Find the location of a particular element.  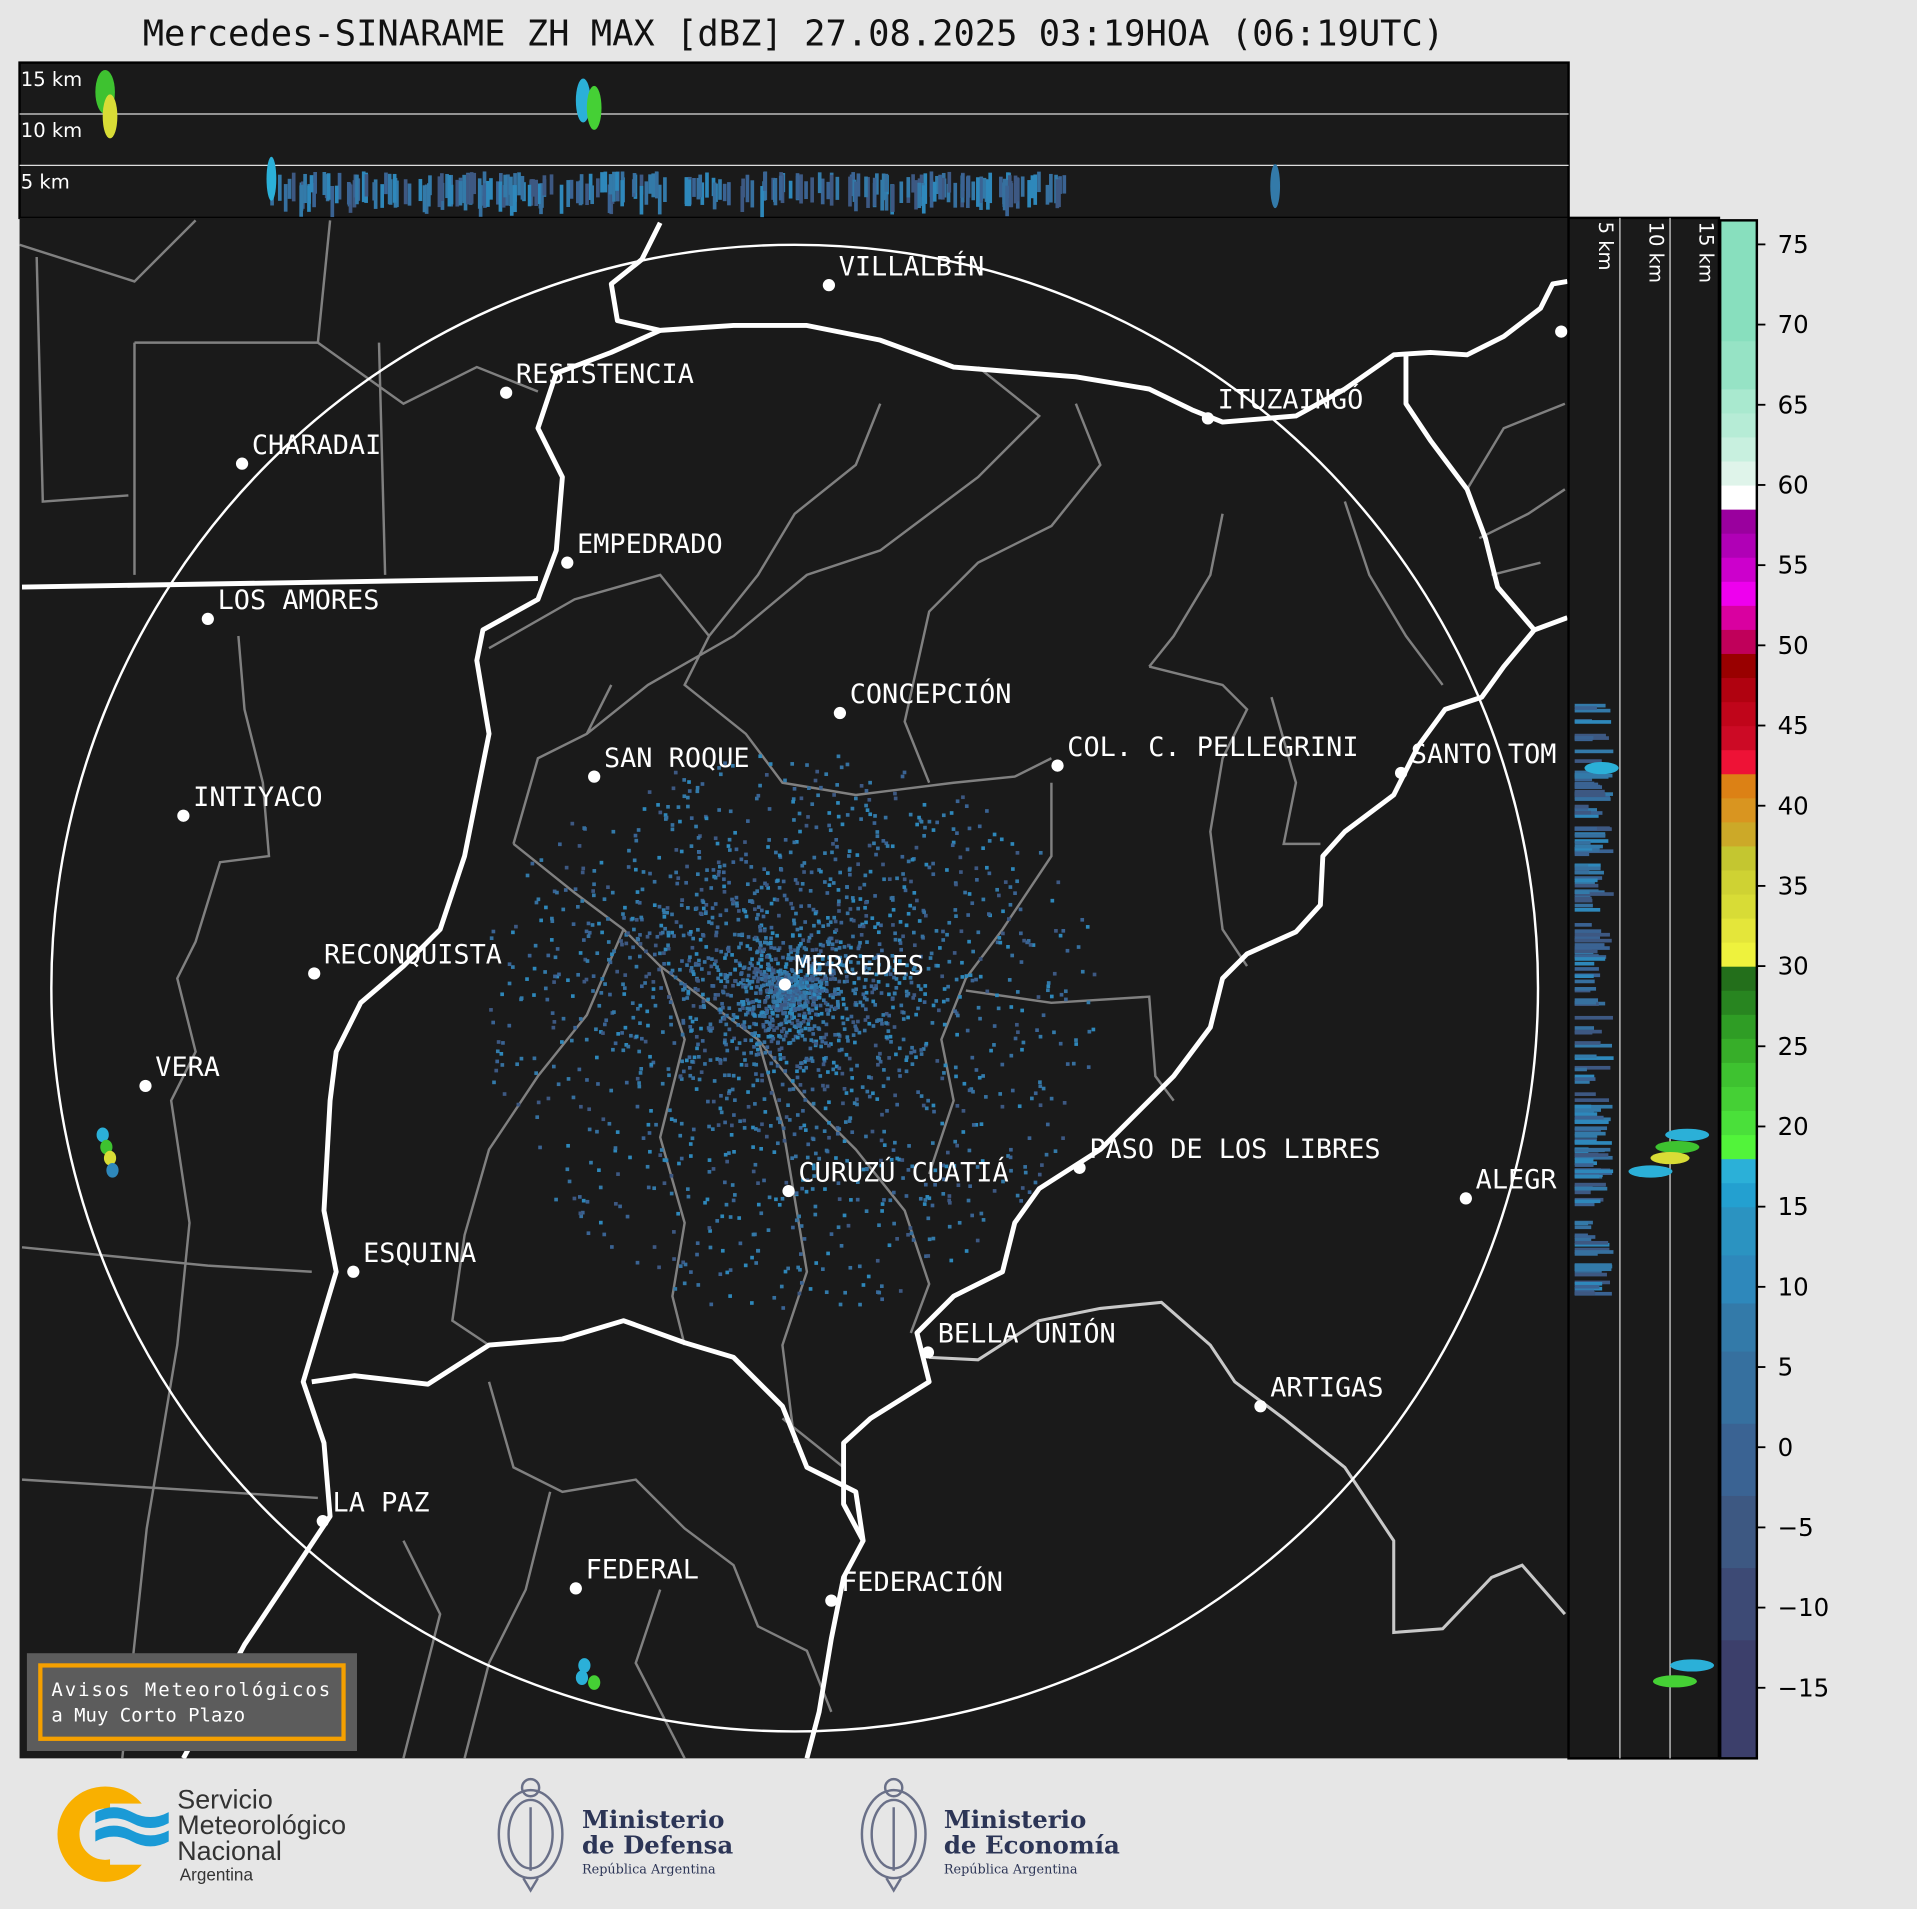

colorbar-tick-label: 15 is located at coordinates (1793, 1206).